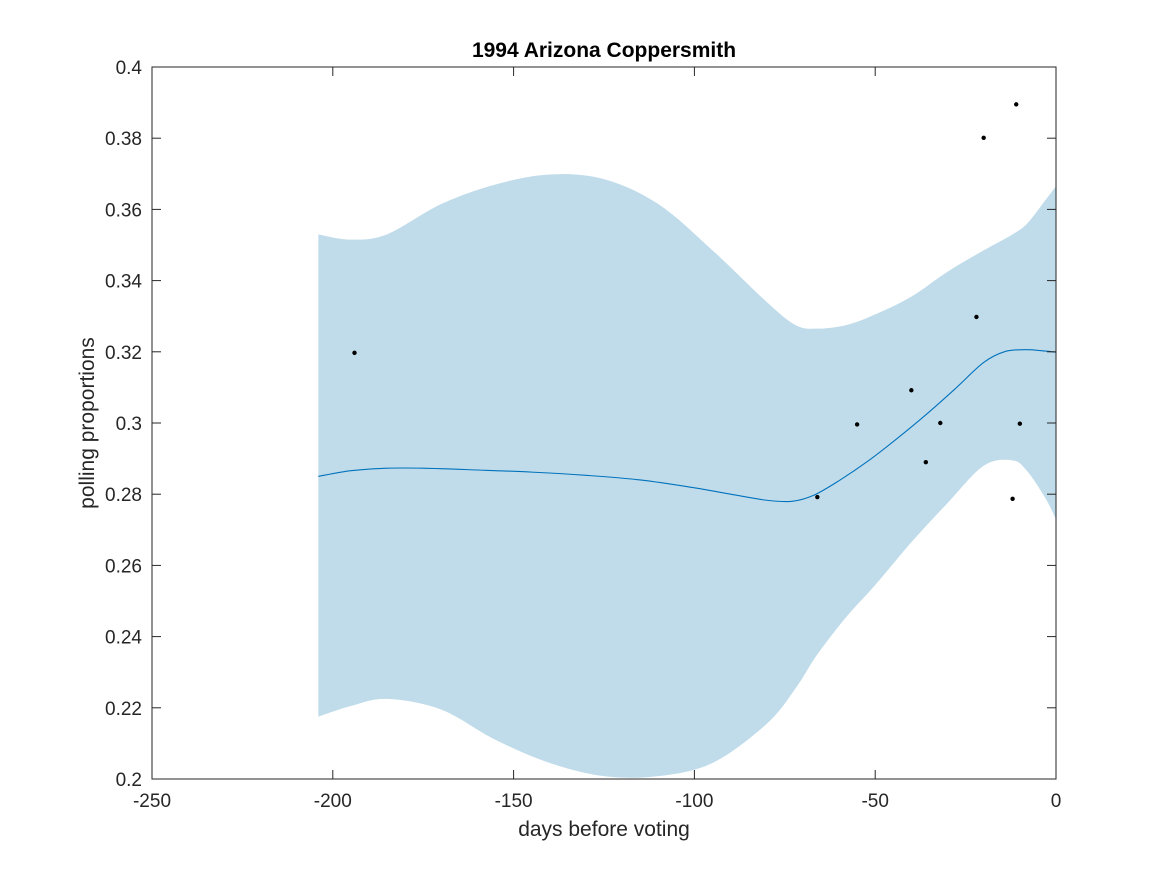 Image resolution: width=1167 pixels, height=875 pixels. What do you see at coordinates (123, 709) in the screenshot?
I see `y-tick-label: 0.22` at bounding box center [123, 709].